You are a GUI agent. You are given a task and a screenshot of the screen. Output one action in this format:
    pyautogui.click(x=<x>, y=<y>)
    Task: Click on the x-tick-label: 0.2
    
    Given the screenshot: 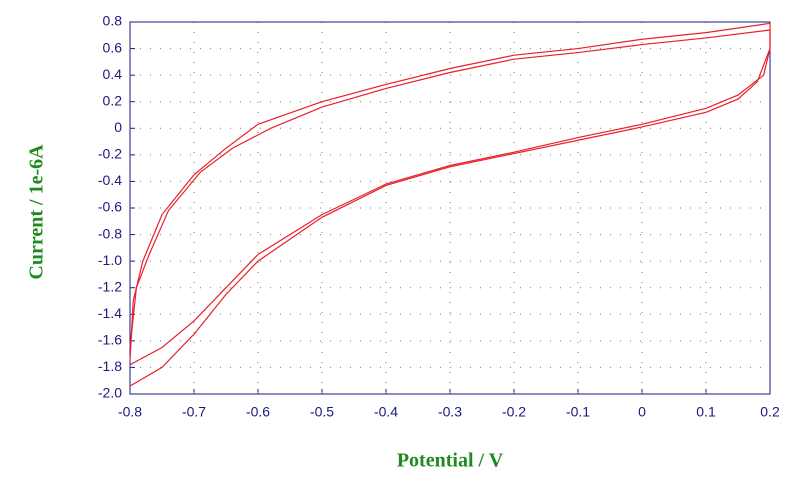 What is the action you would take?
    pyautogui.click(x=770, y=412)
    